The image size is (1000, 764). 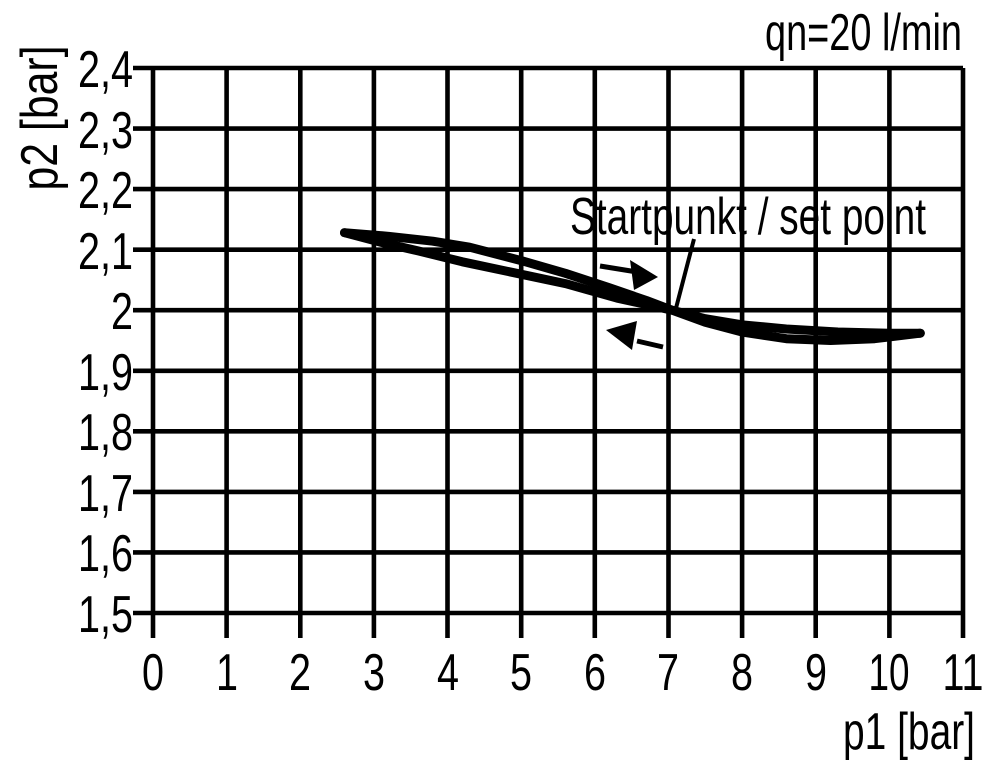 I want to click on flow-rate-annotation: qn=20 l/min, so click(x=863, y=33).